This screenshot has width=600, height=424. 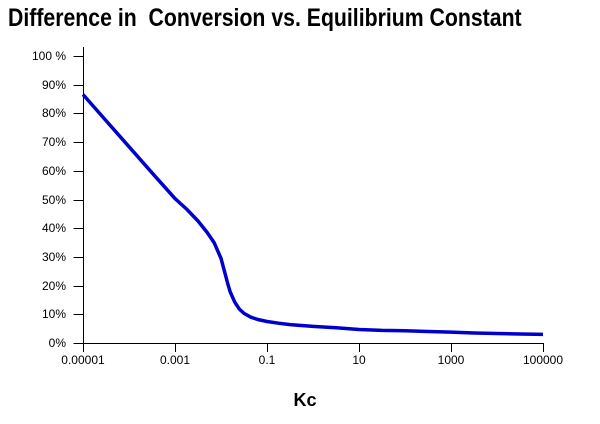 What do you see at coordinates (54, 200) in the screenshot?
I see `y-tick-label: 50%` at bounding box center [54, 200].